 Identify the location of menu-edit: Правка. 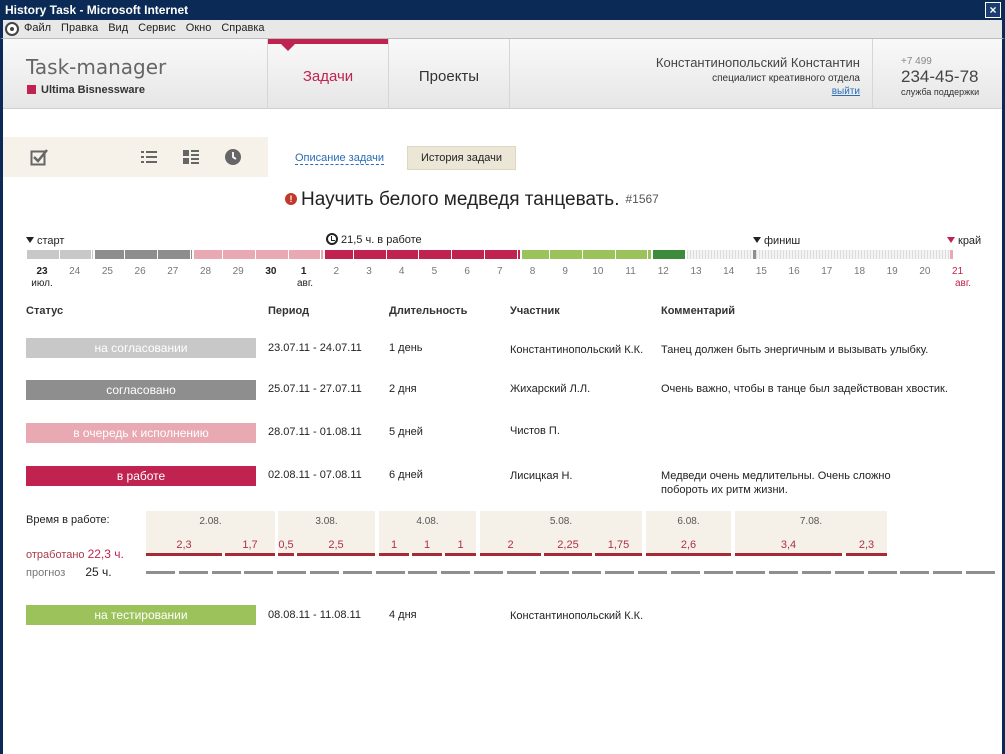
(80, 28).